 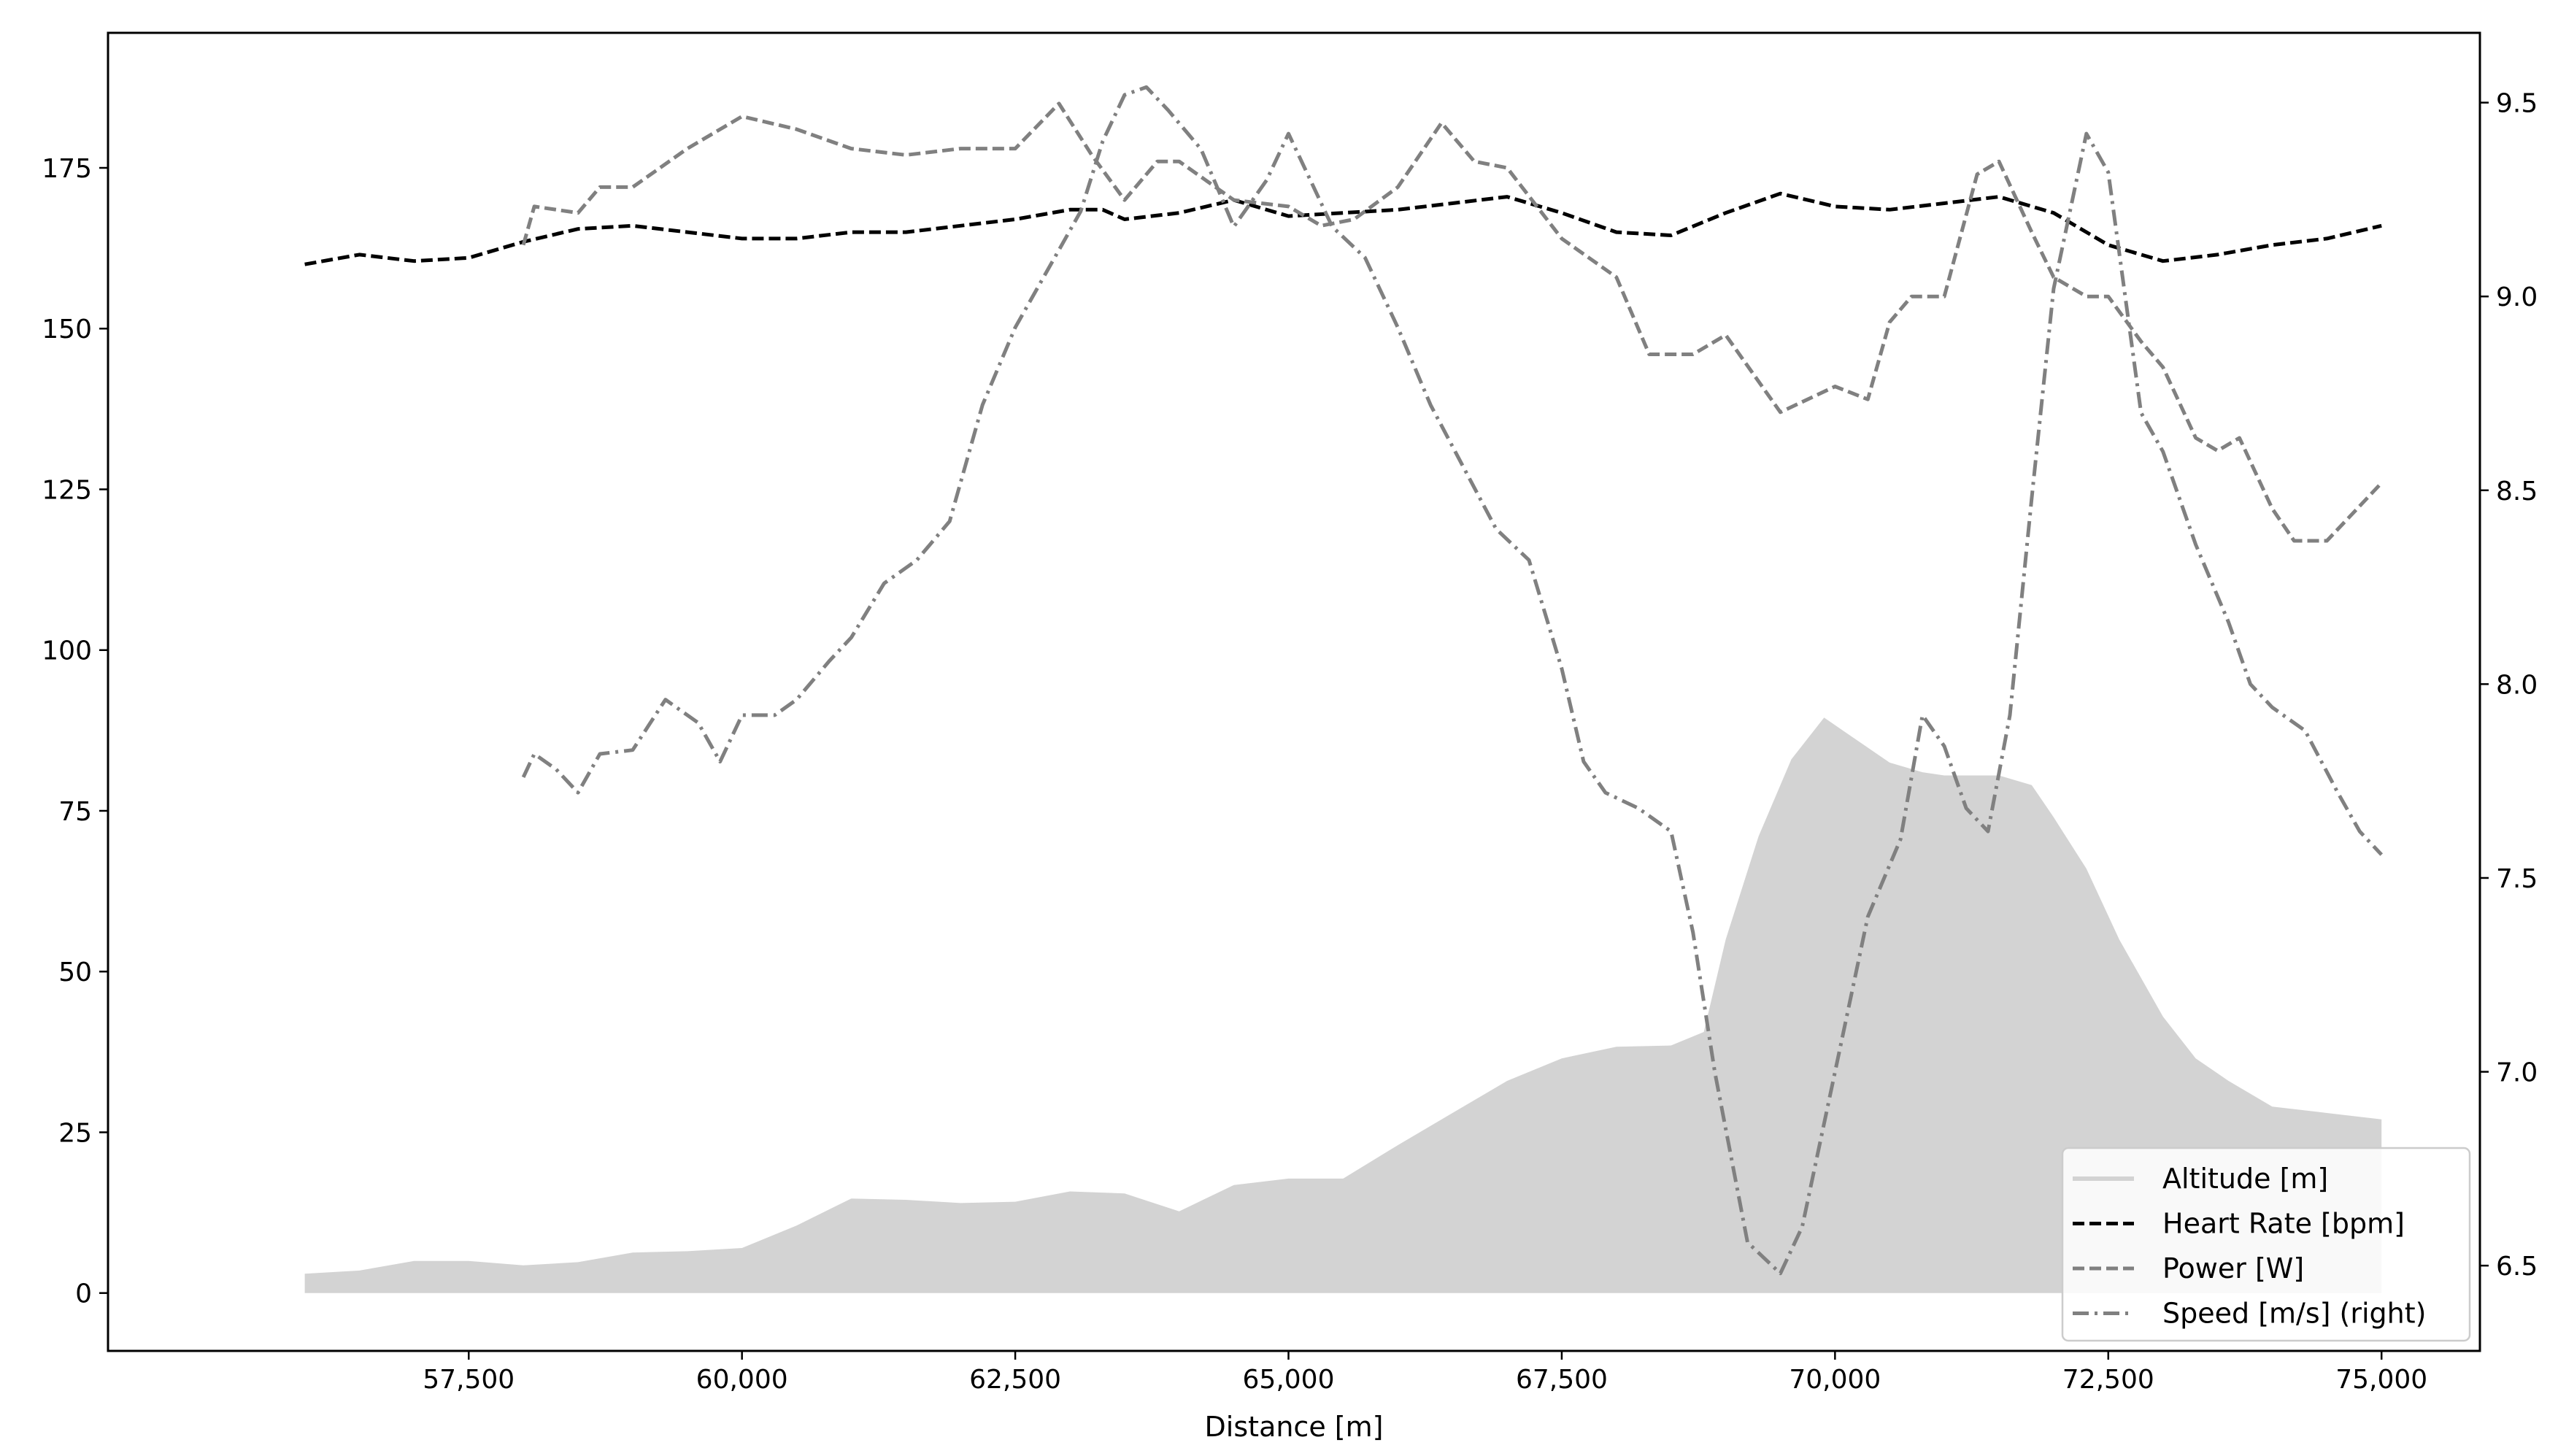 What do you see at coordinates (2517, 492) in the screenshot?
I see `y-right-tick-label: 8.5` at bounding box center [2517, 492].